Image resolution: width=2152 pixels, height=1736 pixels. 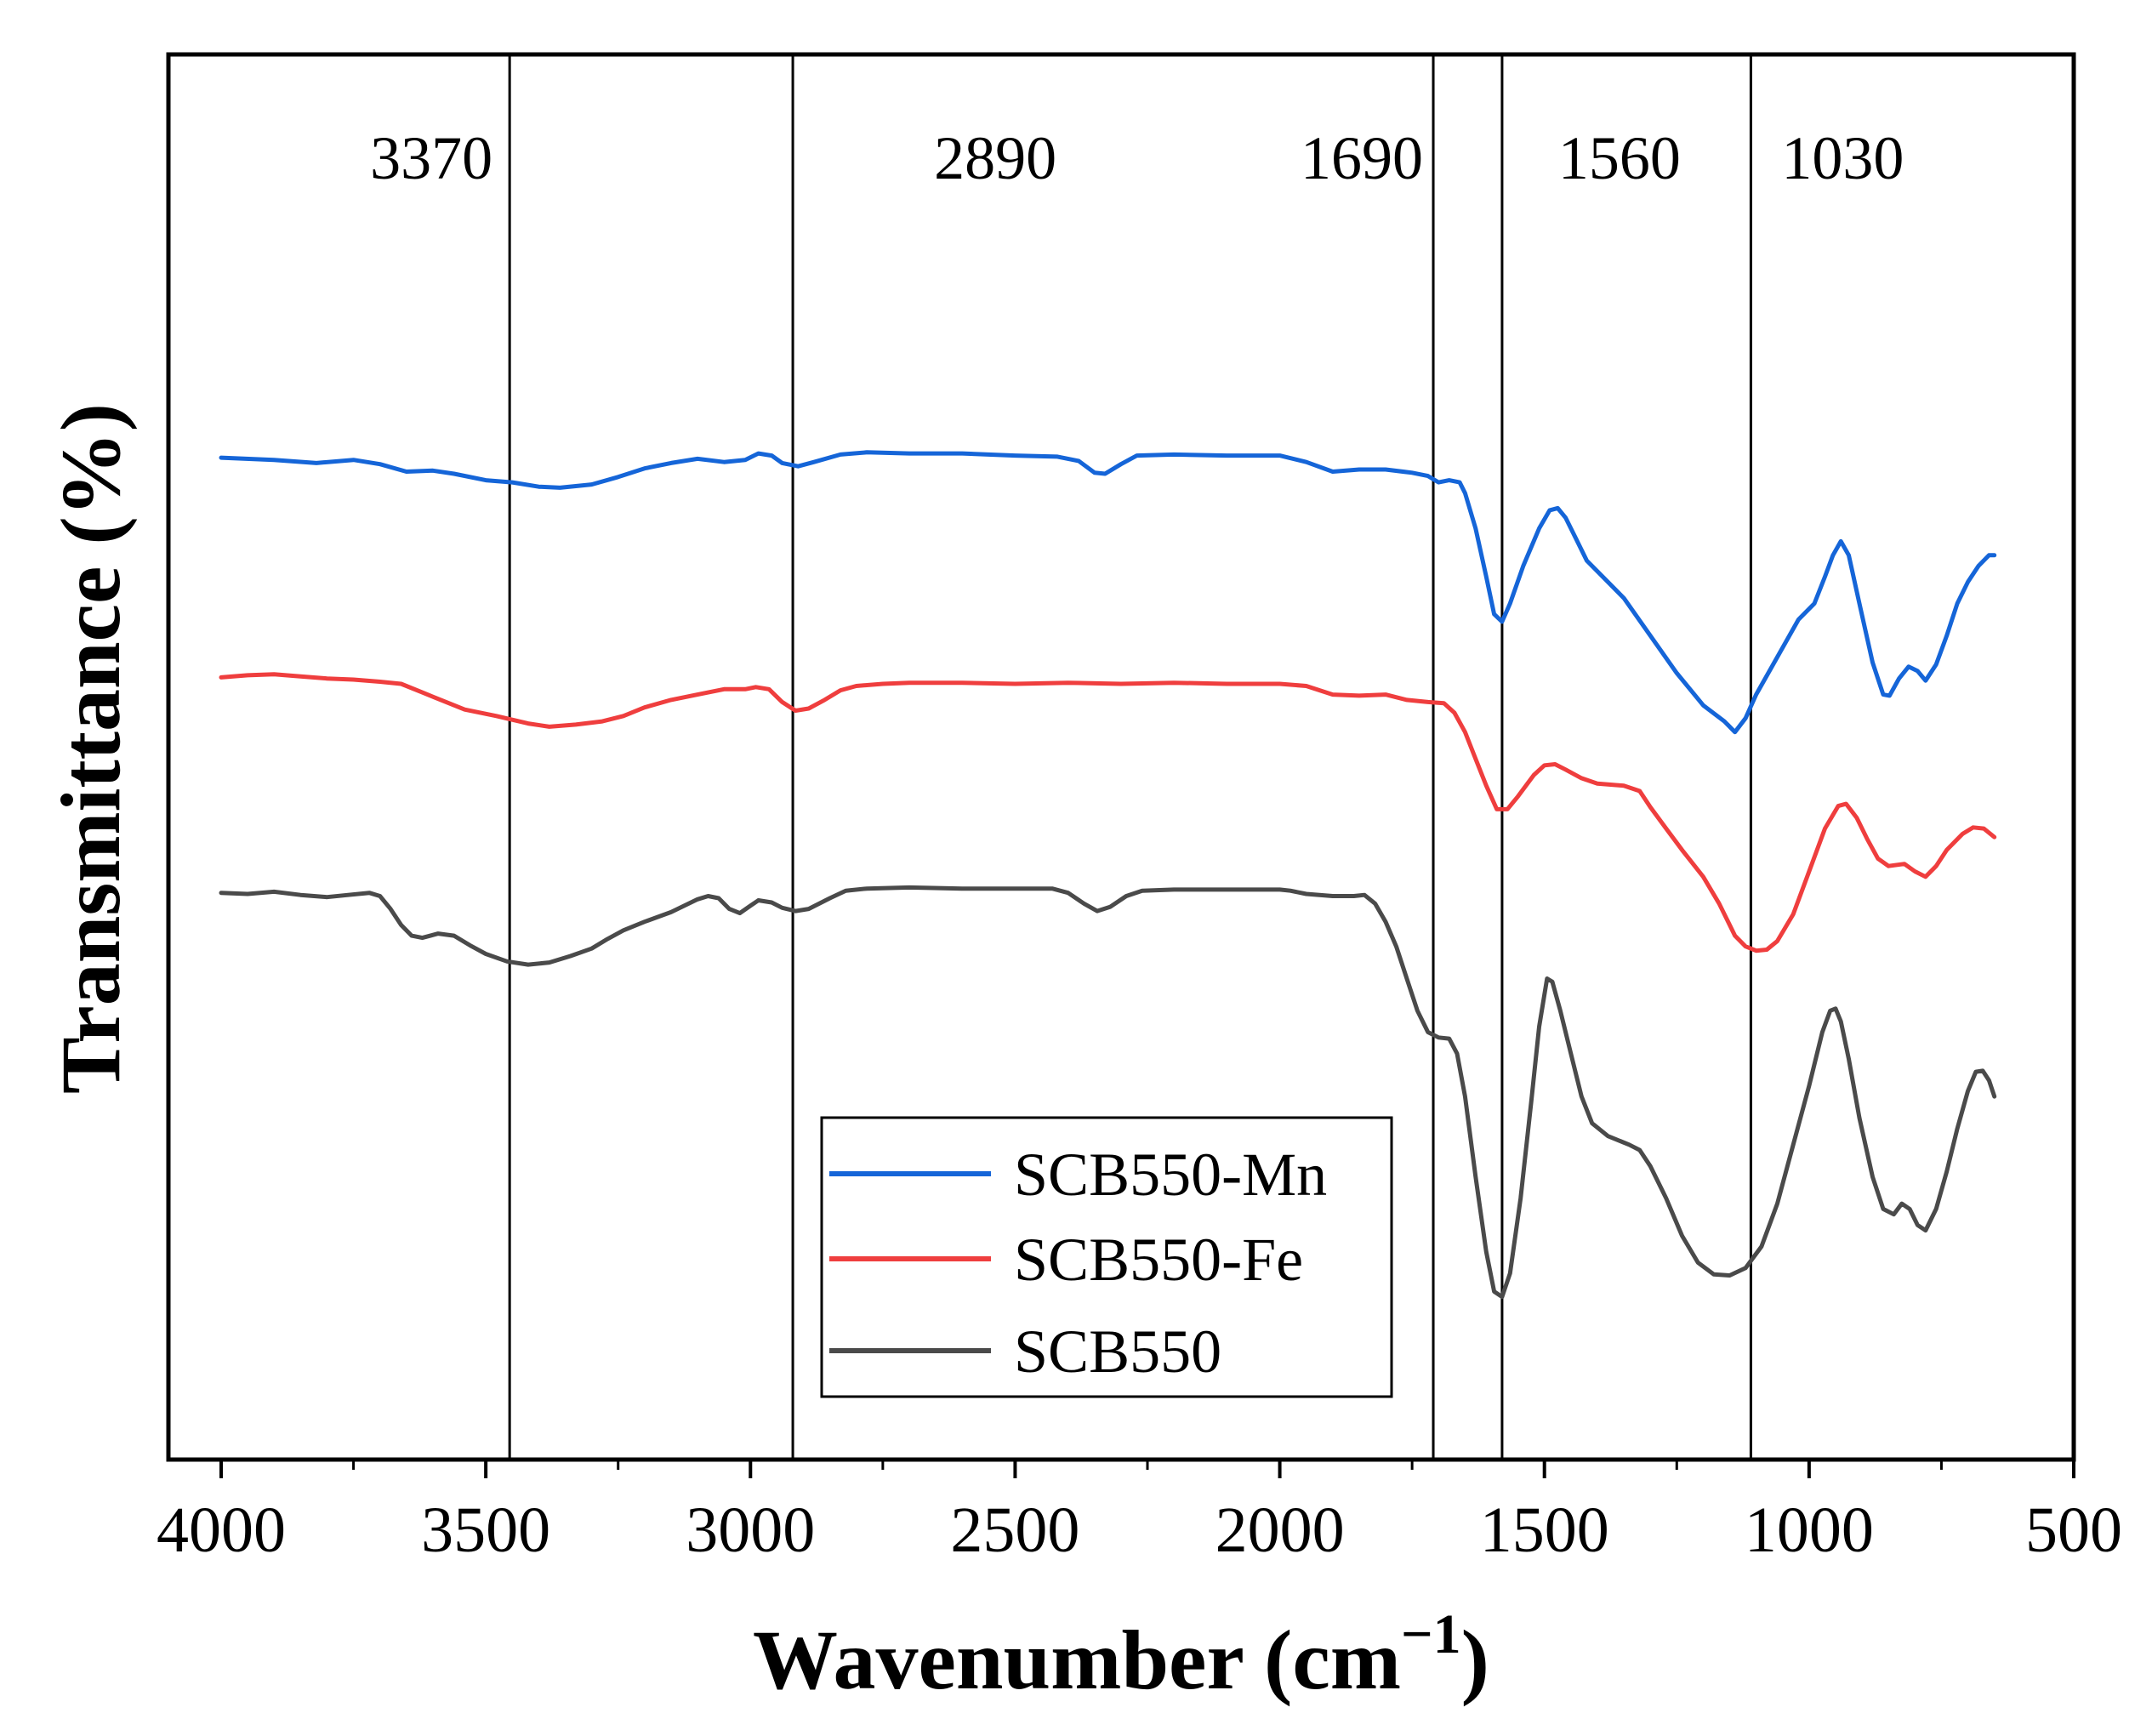 I want to click on legend: SCB550-Mn SCB550-Fe SCB550, so click(x=1106, y=1257).